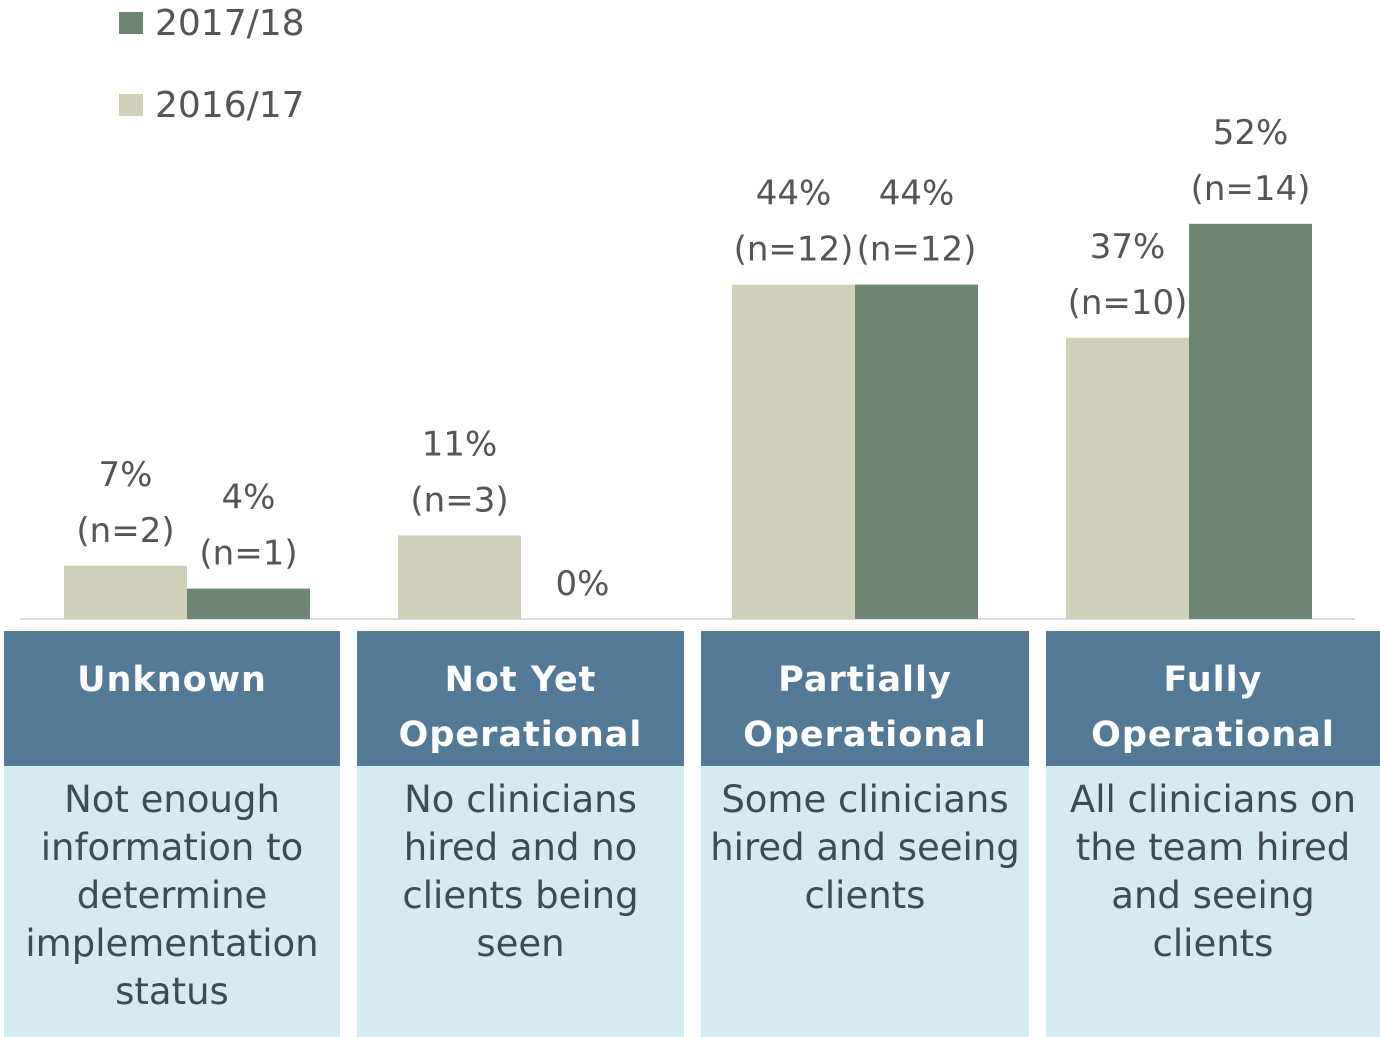  I want to click on category-description: Some clinicians hired and seeing clients, so click(865, 901).